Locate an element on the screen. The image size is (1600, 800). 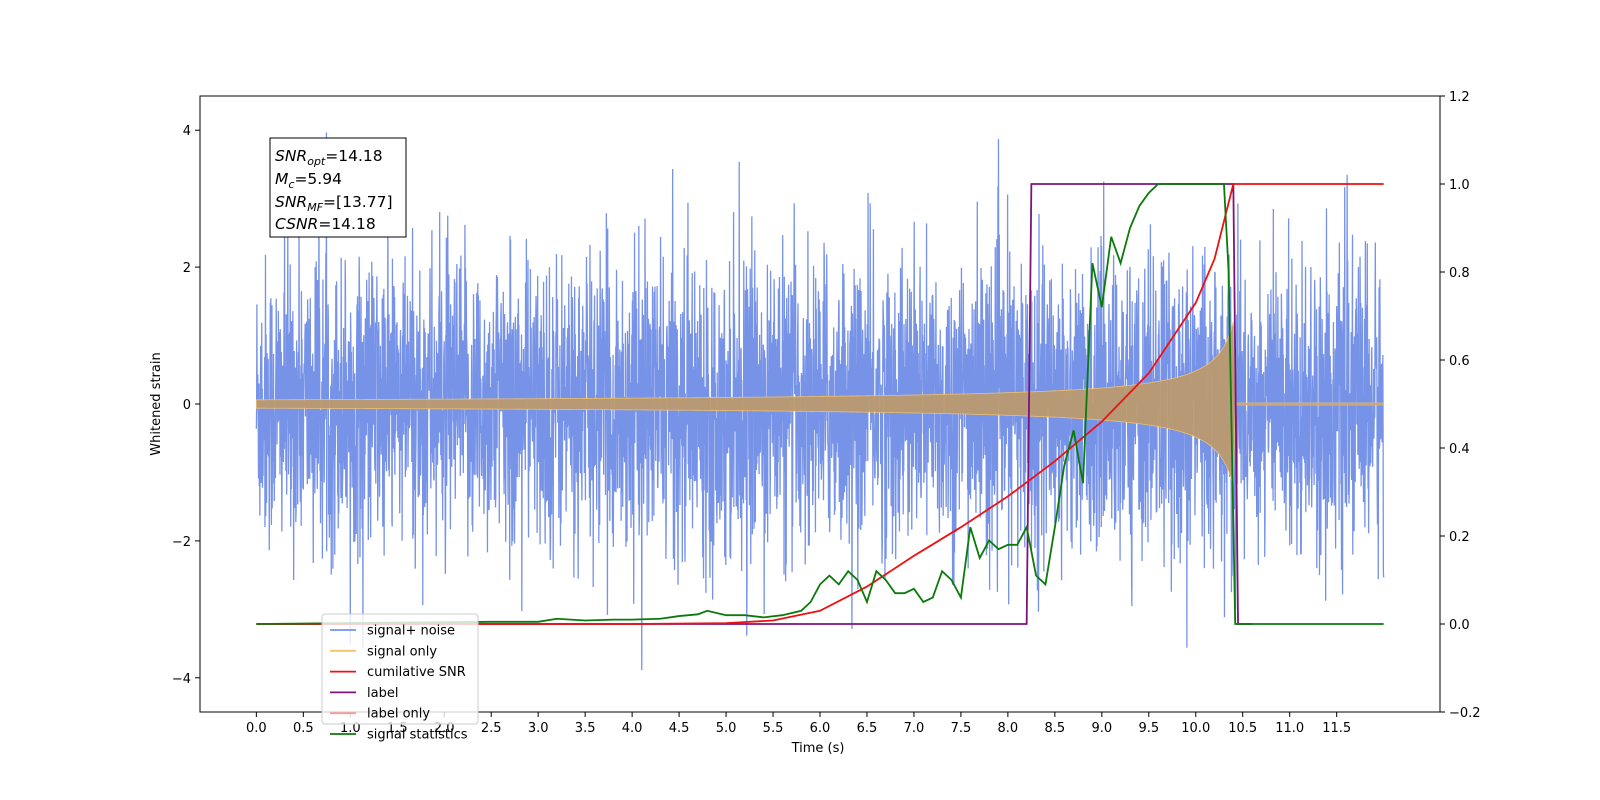
legend-label: signal+ noise is located at coordinates (411, 631).